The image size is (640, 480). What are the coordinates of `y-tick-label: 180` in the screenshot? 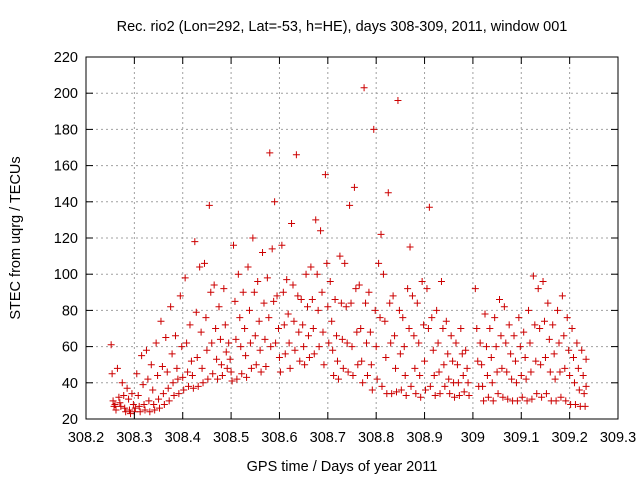 It's located at (66, 130).